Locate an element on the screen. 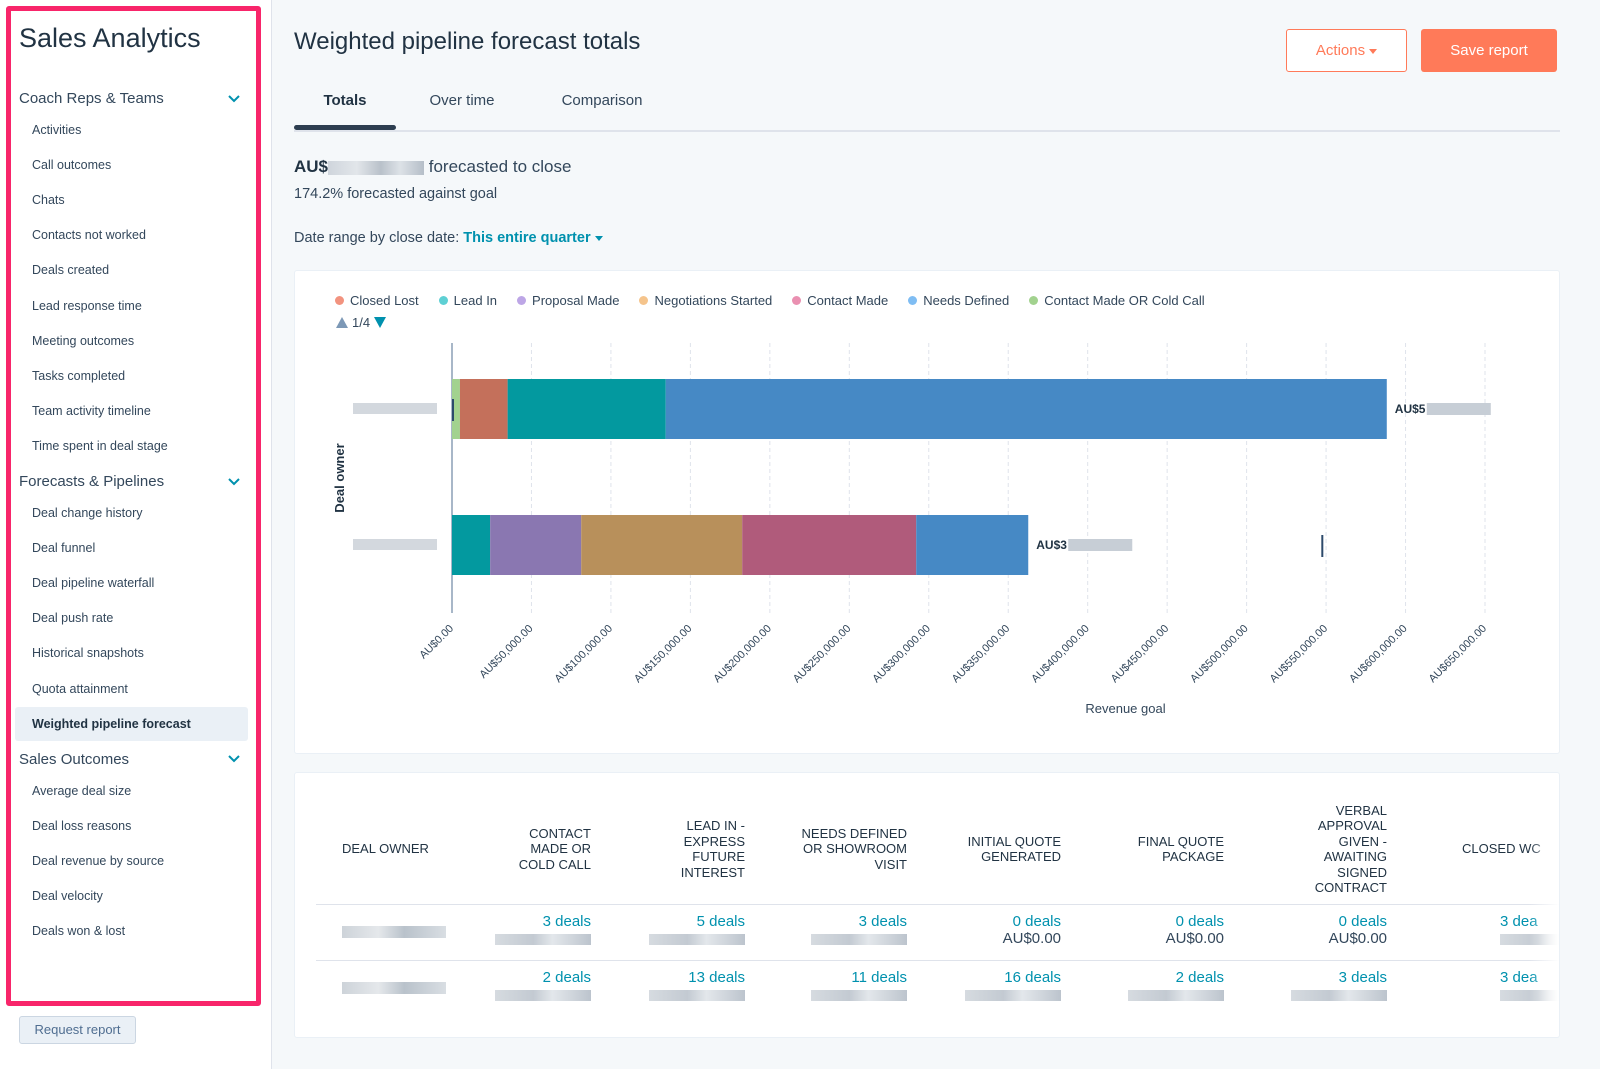 The width and height of the screenshot is (1600, 1069). tab-comparison: Comparison is located at coordinates (602, 100).